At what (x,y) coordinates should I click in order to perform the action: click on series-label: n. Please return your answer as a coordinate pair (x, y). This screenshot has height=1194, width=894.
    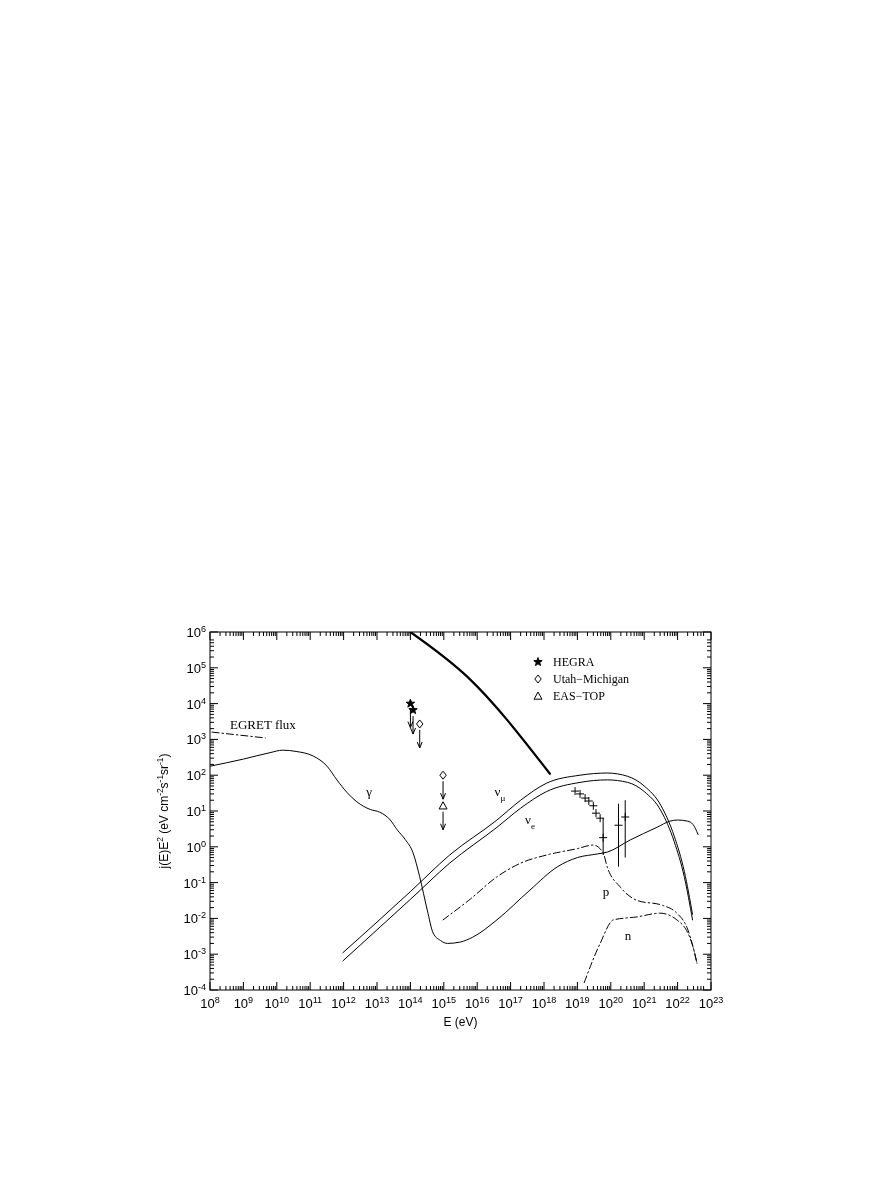
    Looking at the image, I should click on (628, 935).